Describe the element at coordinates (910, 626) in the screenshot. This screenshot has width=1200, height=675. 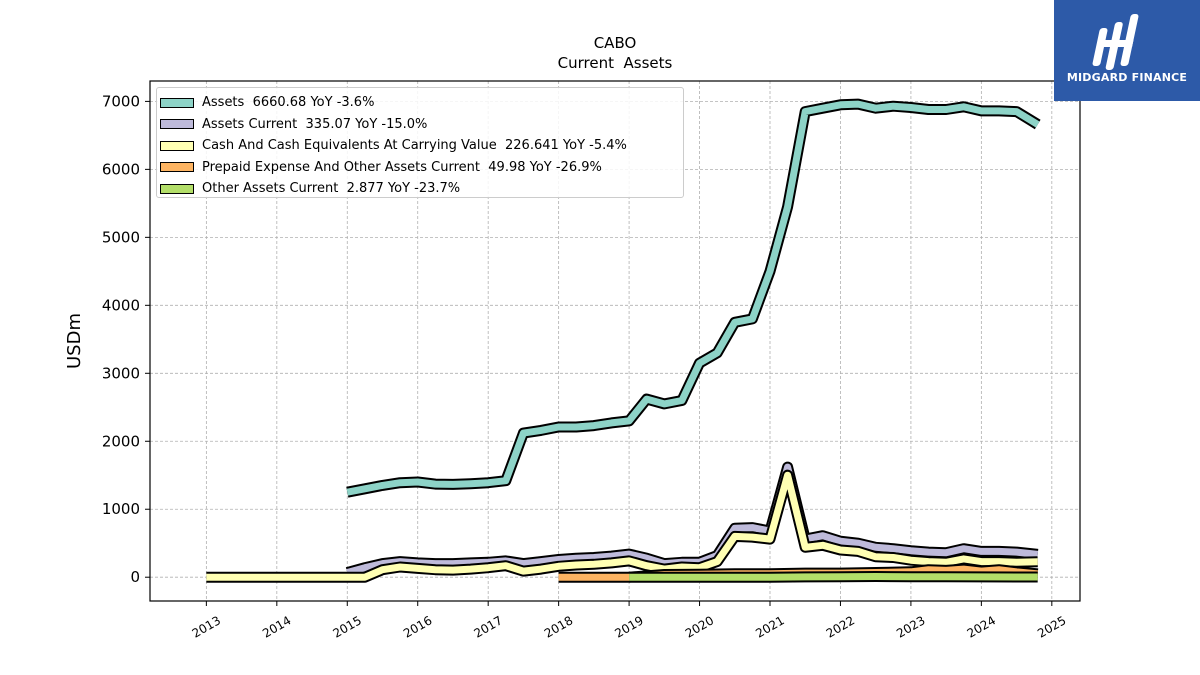
I see `x-tick-label: 2023` at that location.